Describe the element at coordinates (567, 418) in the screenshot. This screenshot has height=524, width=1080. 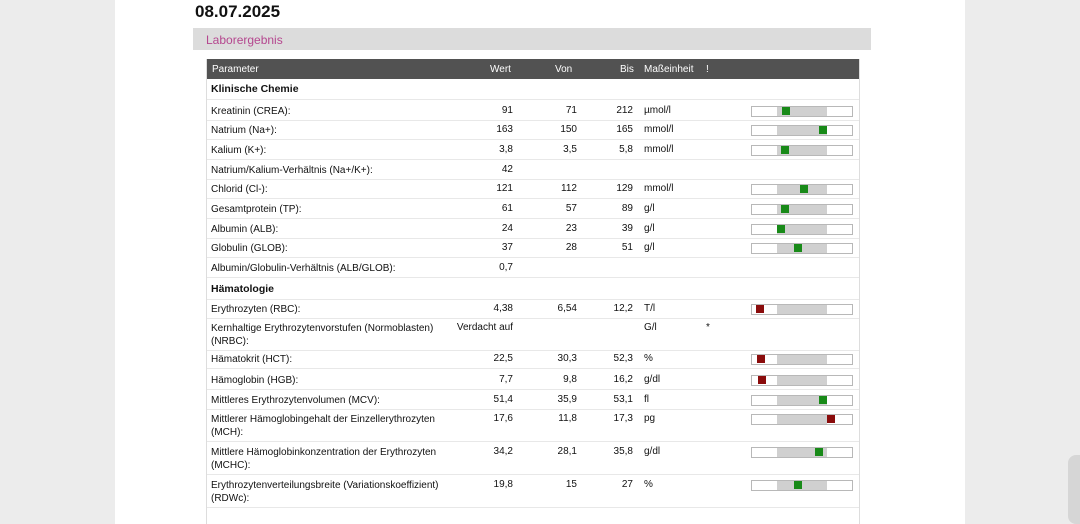
I see `min-cell: 11,8` at that location.